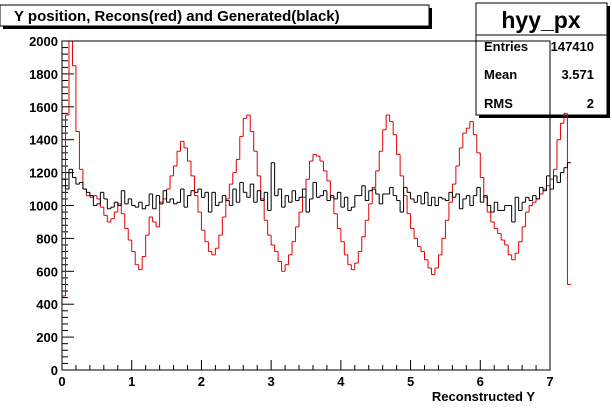  Describe the element at coordinates (549, 381) in the screenshot. I see `x-tick-label: 7` at that location.